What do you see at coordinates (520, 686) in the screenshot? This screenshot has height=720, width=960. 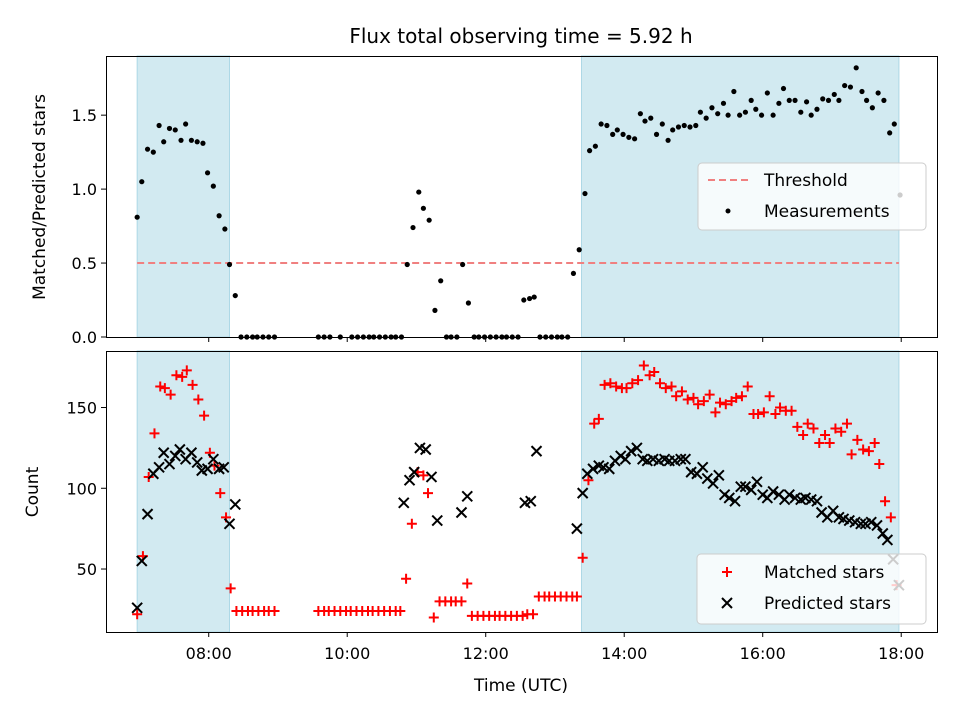 I see `x-axis-label: Time (UTC)` at bounding box center [520, 686].